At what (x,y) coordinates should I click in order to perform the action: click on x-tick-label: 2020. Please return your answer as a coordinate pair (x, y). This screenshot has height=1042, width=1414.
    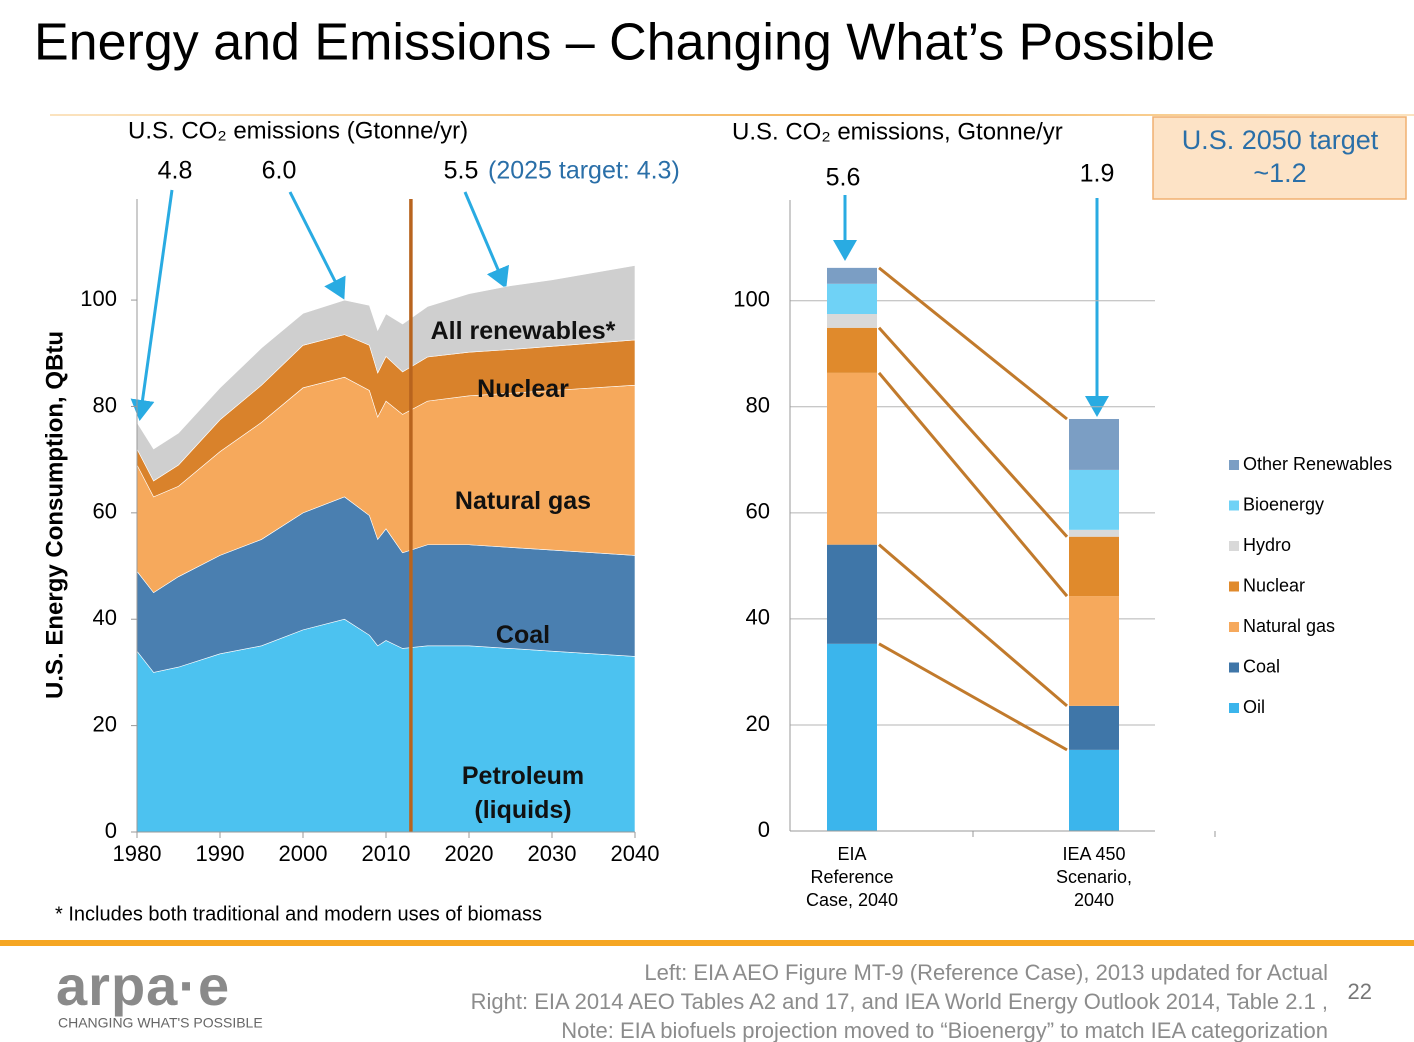
    Looking at the image, I should click on (469, 853).